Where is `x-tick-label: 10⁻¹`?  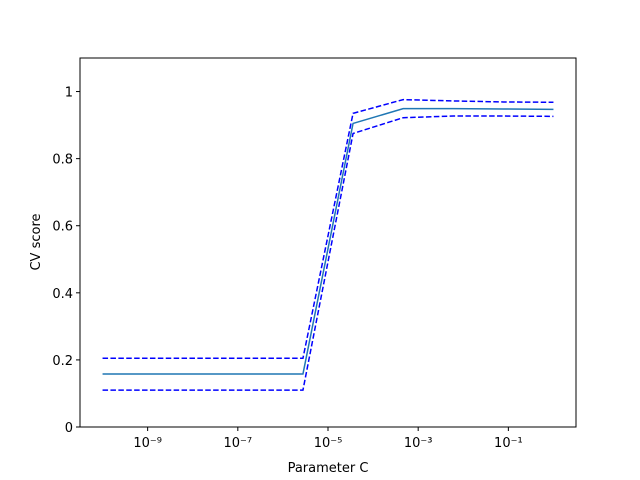
x-tick-label: 10⁻¹ is located at coordinates (508, 443).